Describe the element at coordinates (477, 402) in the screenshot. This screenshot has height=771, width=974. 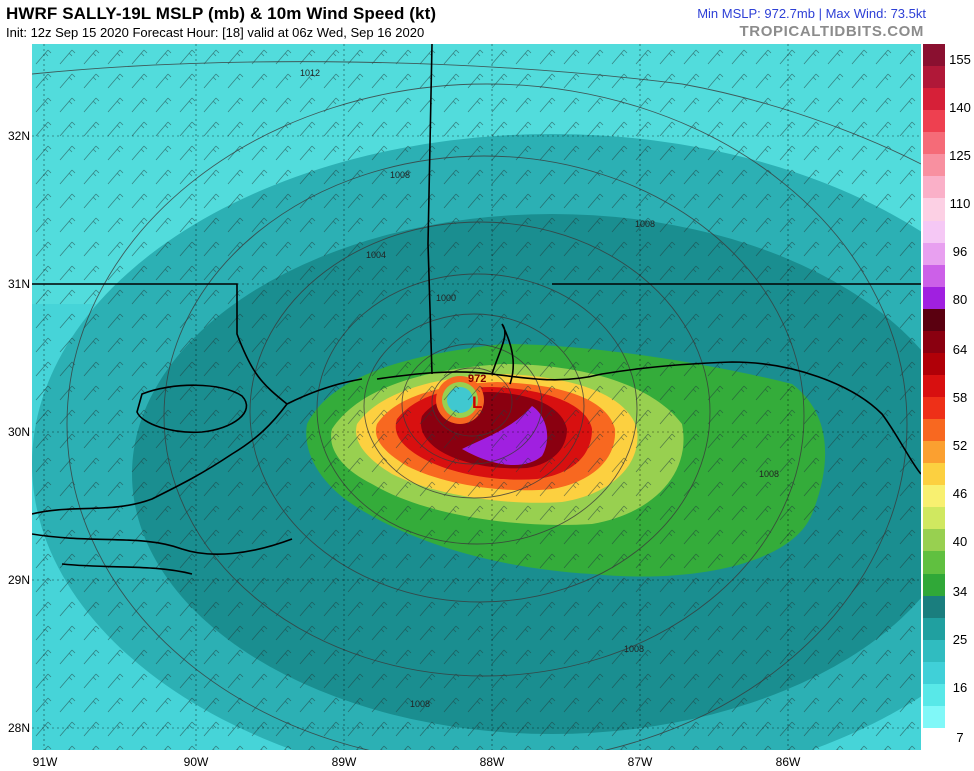
I see `low-pressure-marker: L` at that location.